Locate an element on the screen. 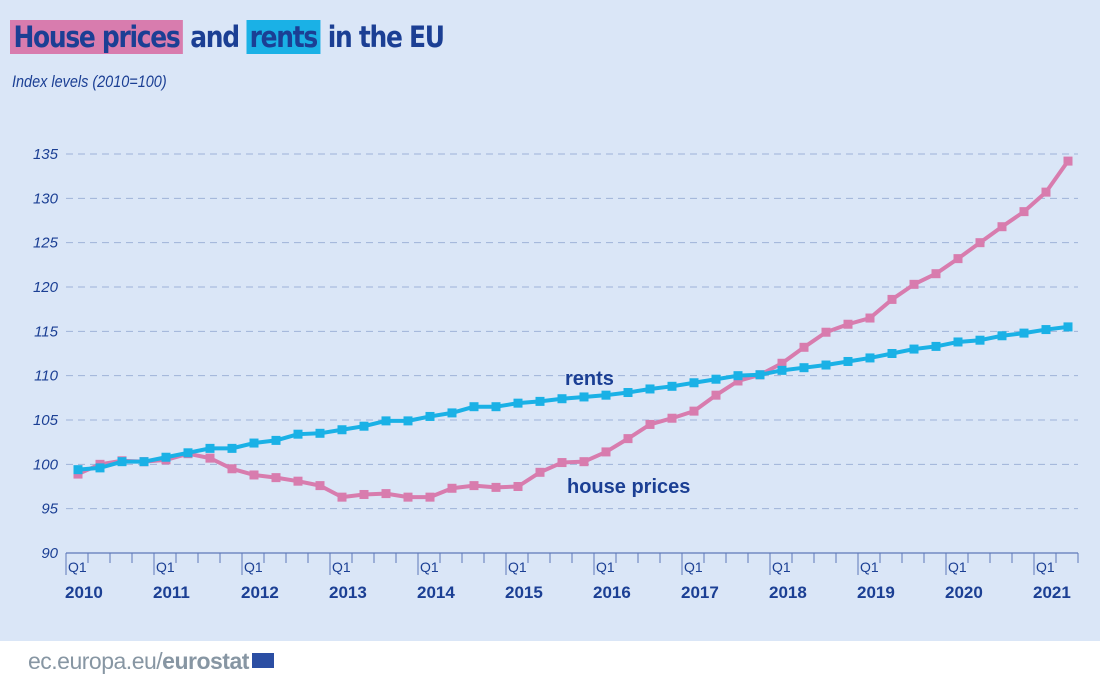  series-label-house-prices: house prices is located at coordinates (628, 487).